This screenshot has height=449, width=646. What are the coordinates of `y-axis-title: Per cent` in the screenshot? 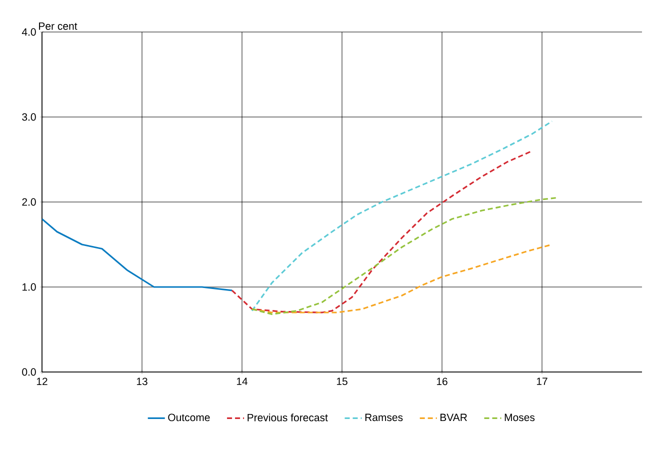 It's located at (58, 26).